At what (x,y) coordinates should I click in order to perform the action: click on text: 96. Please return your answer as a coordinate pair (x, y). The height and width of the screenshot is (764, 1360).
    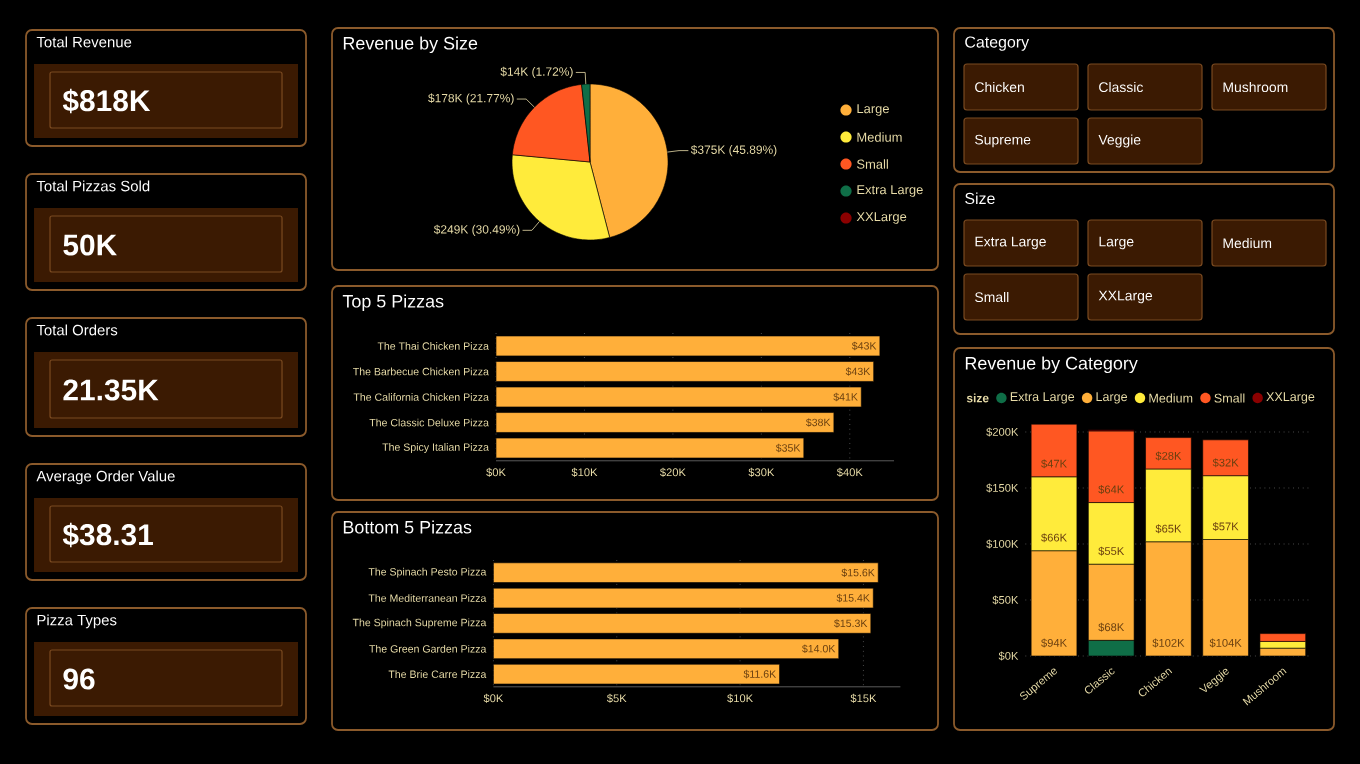
    Looking at the image, I should click on (79, 679).